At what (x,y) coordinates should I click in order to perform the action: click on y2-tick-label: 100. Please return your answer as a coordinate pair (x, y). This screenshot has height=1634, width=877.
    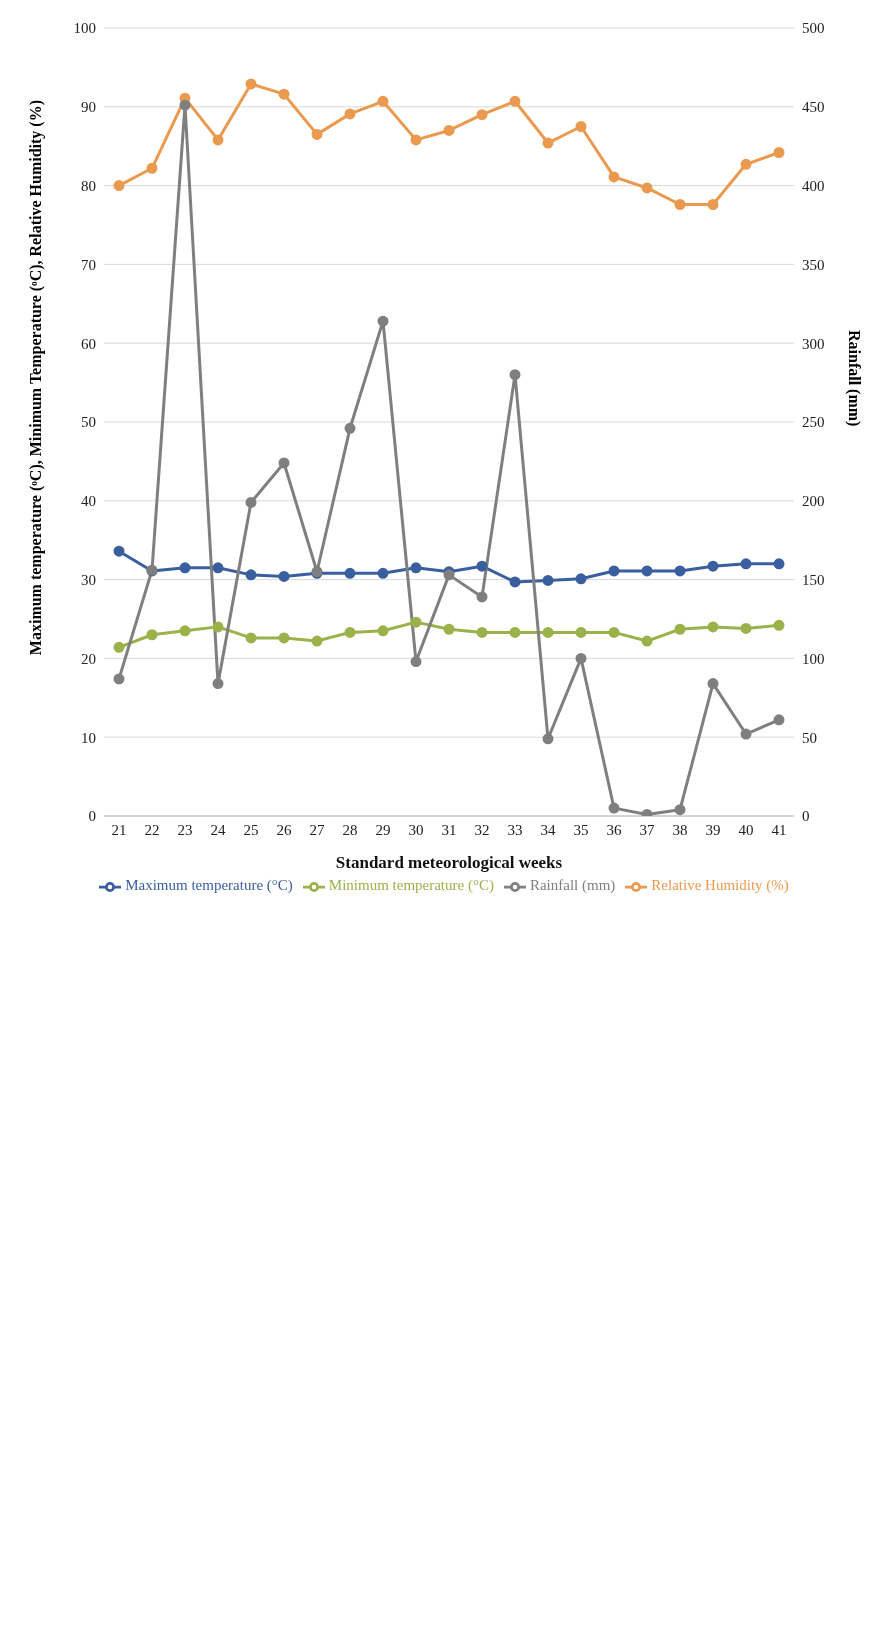
    Looking at the image, I should click on (813, 658).